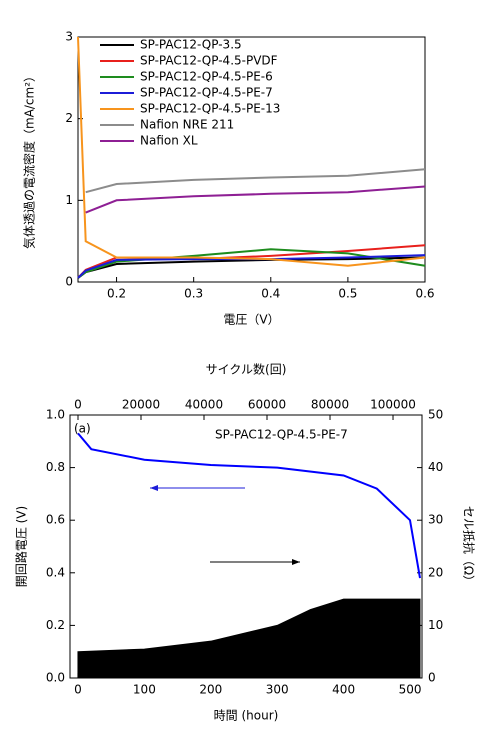 The image size is (488, 738). What do you see at coordinates (193, 294) in the screenshot?
I see `x-tick-label: 0.3` at bounding box center [193, 294].